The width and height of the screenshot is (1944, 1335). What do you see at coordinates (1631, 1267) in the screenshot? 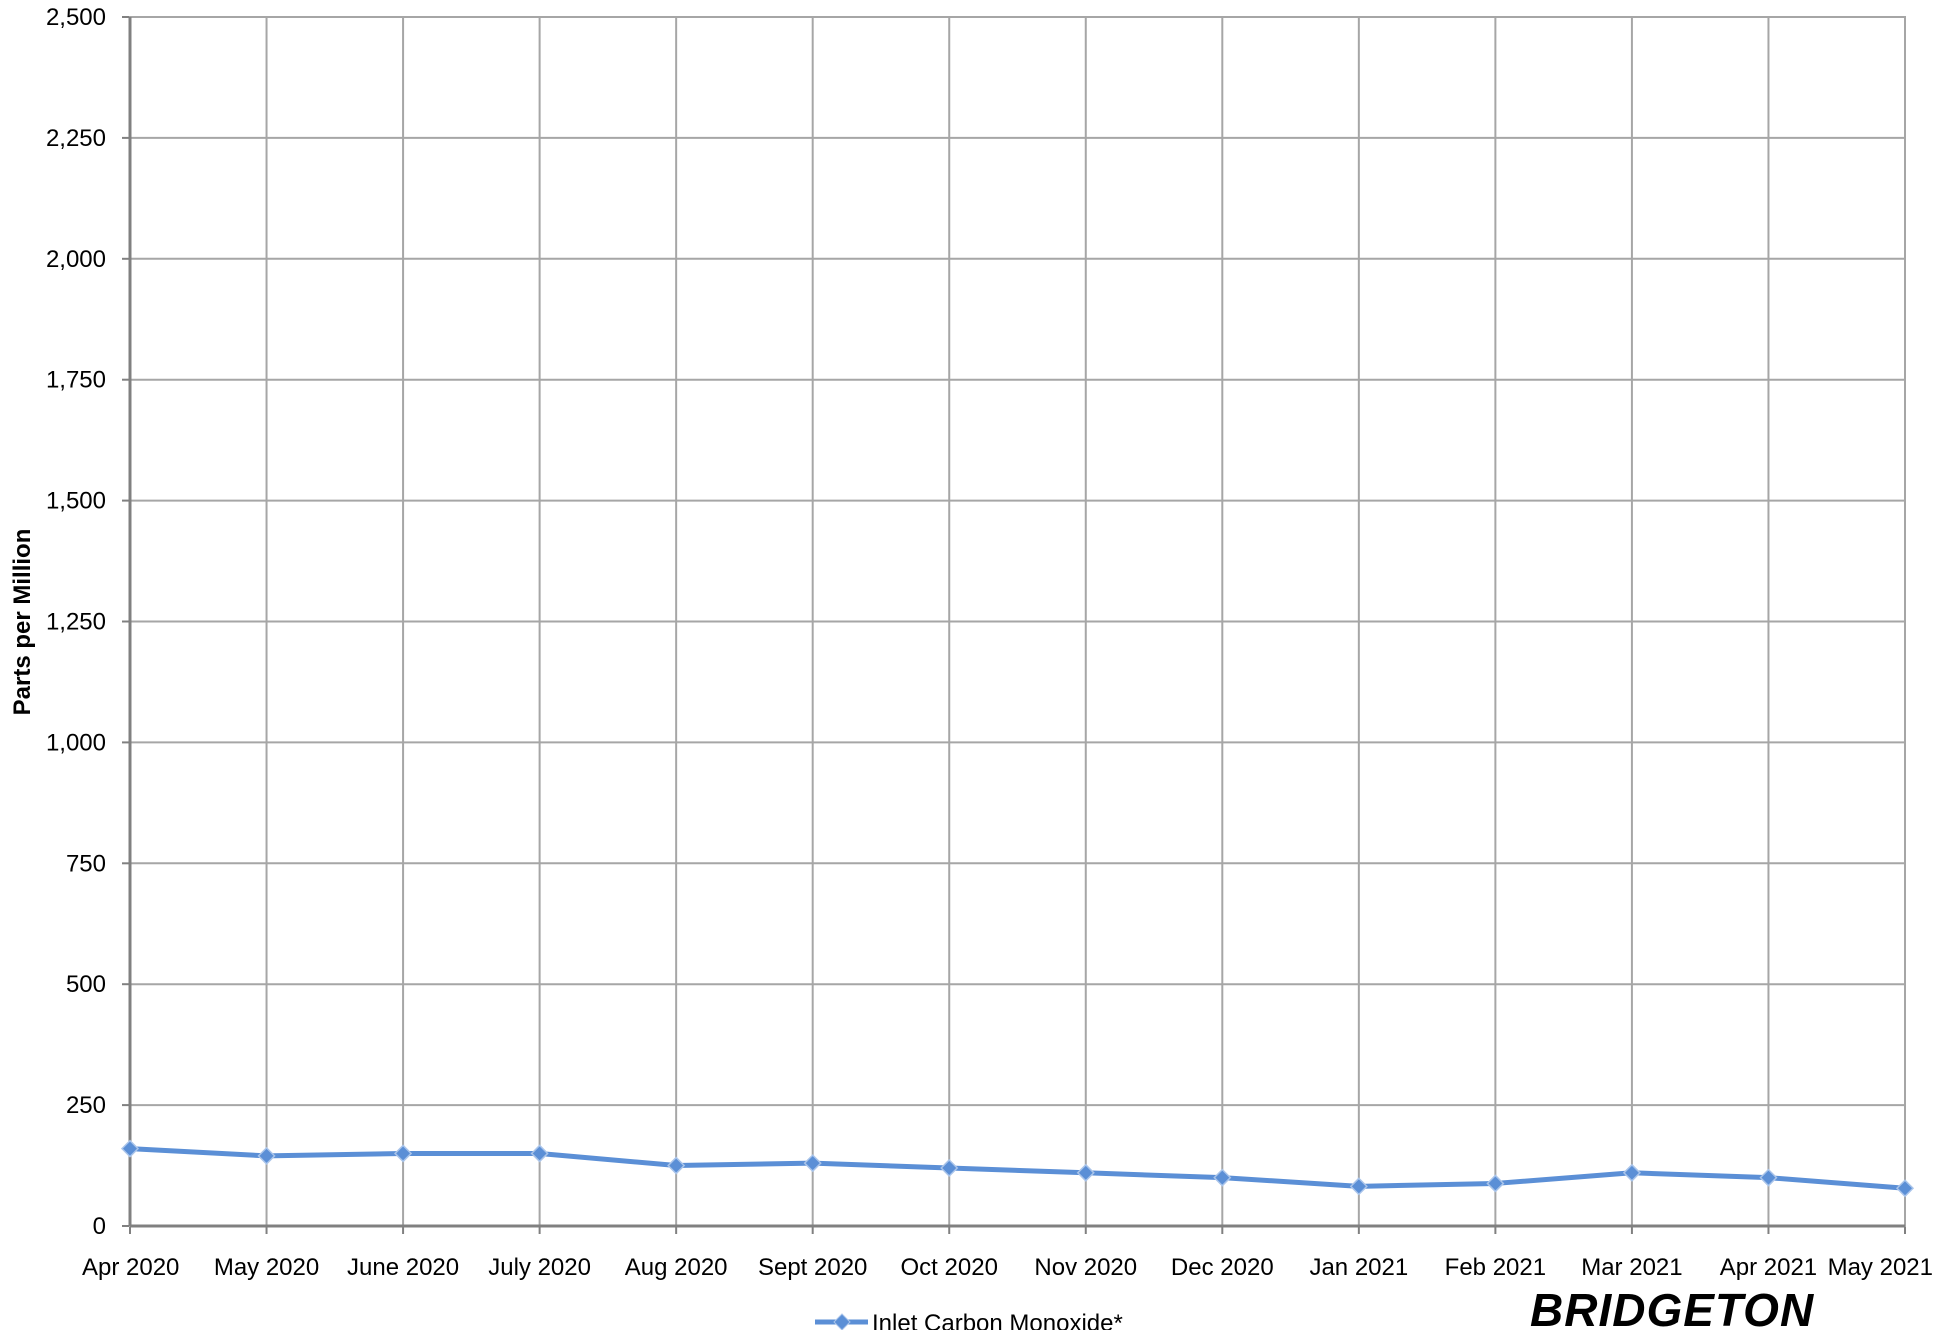
I see `x-tick-label: Mar 2021` at bounding box center [1631, 1267].